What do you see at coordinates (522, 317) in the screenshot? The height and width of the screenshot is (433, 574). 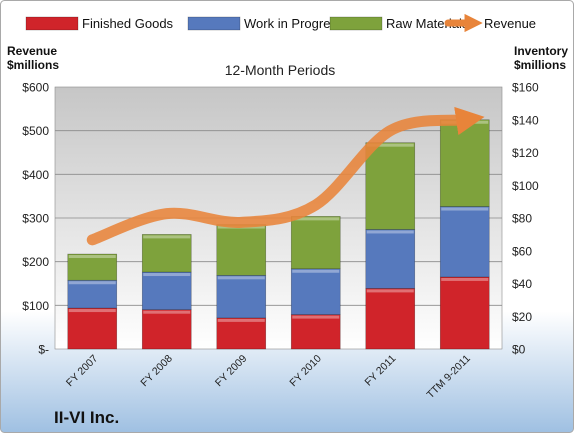 I see `y2-tick-label: $20` at bounding box center [522, 317].